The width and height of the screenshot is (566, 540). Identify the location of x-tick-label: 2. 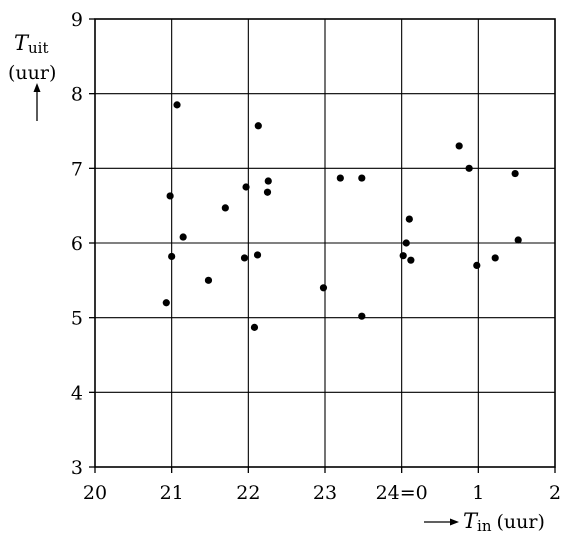
(555, 493).